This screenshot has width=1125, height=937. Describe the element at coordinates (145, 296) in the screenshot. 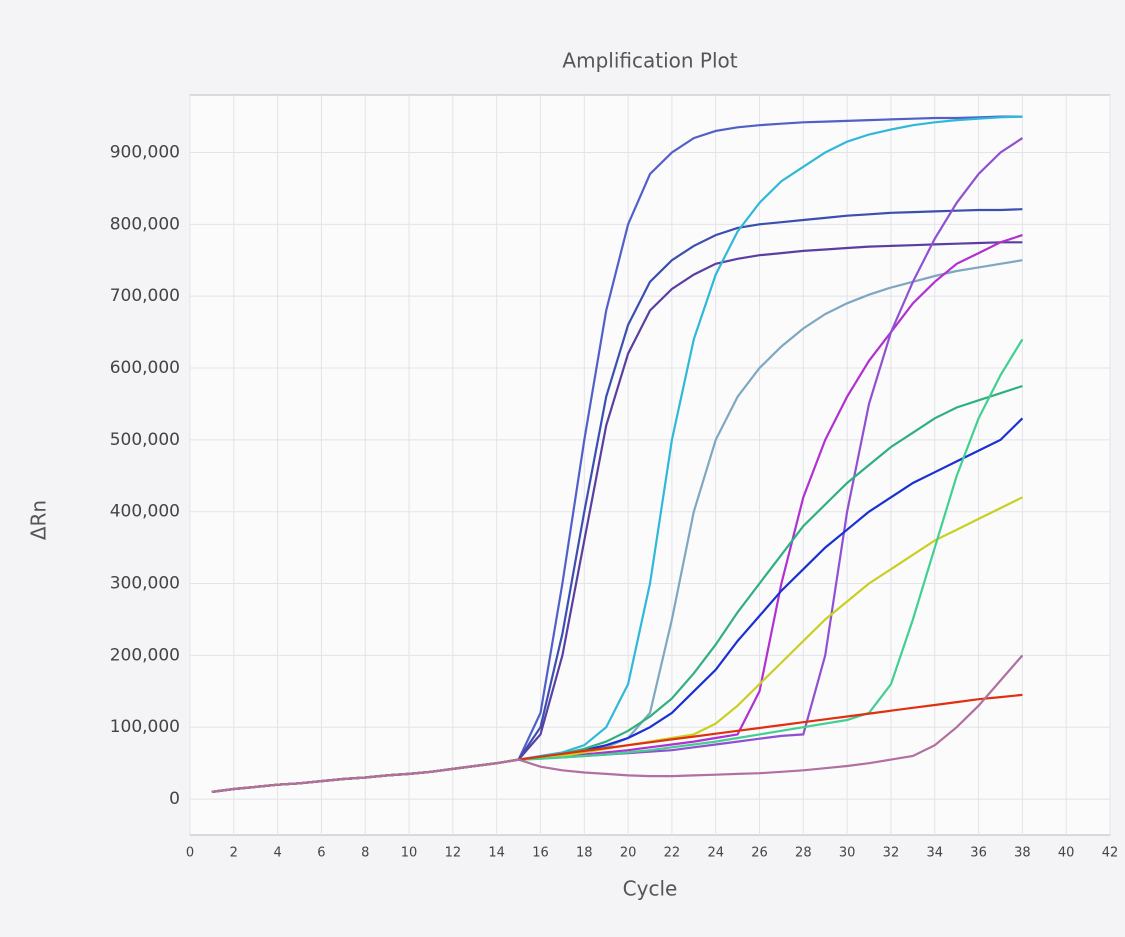

I see `y-tick-label: 700,000` at that location.